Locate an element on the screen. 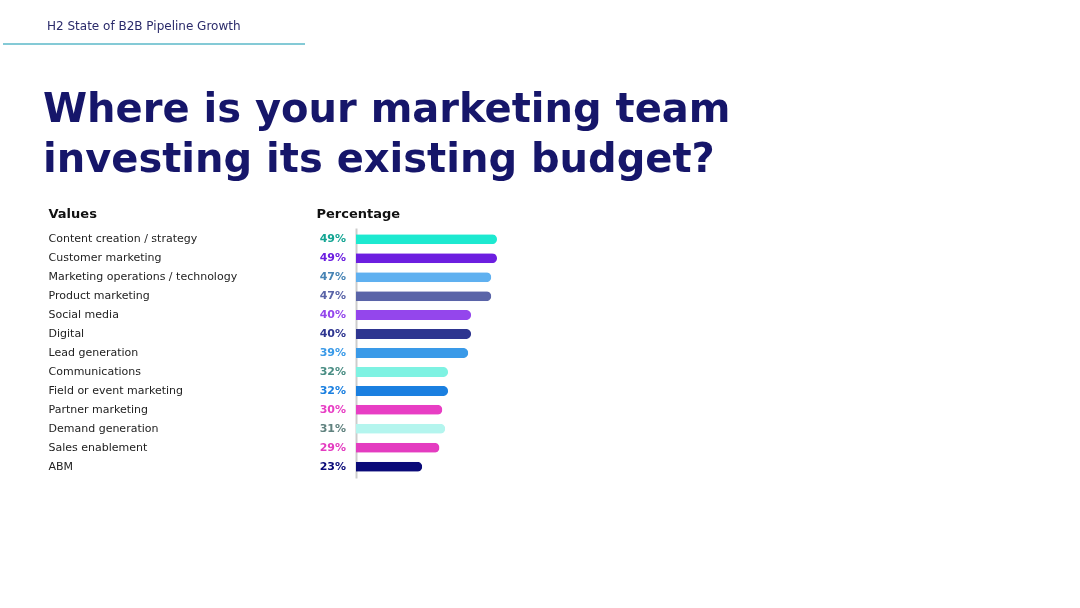  y-tick-label: Communications is located at coordinates (95, 371).